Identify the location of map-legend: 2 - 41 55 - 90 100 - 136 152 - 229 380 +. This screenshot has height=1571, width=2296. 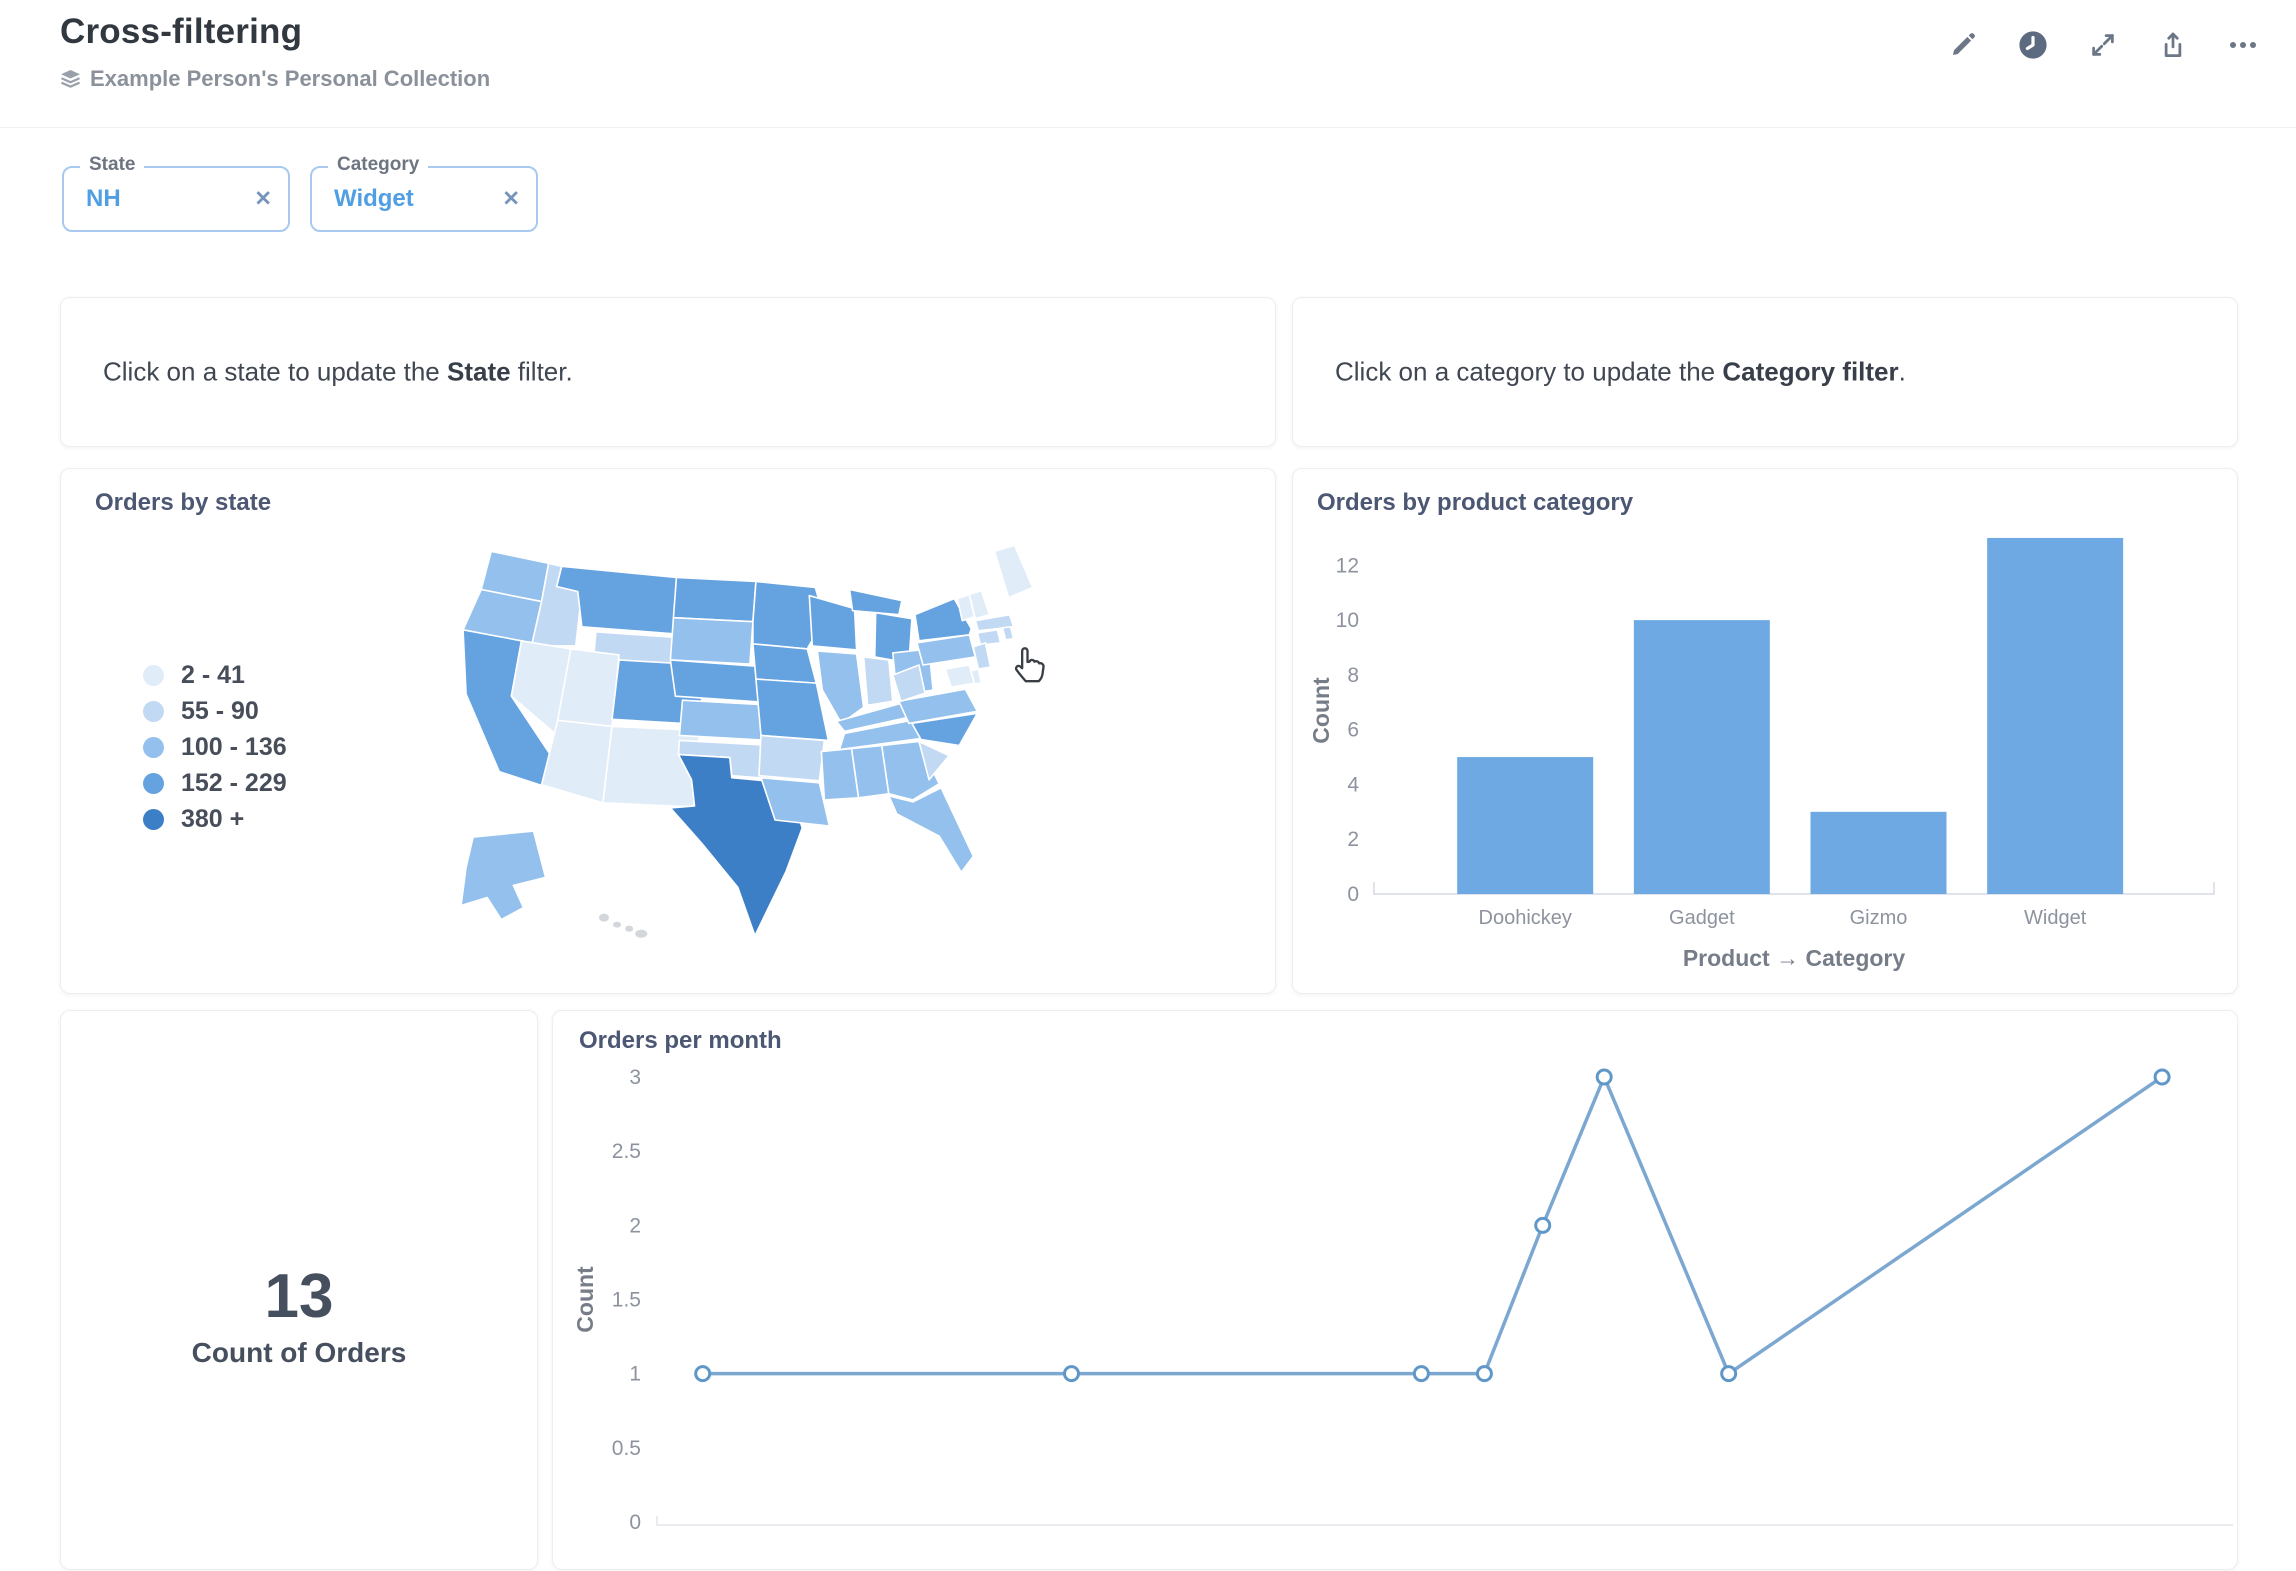
(215, 747).